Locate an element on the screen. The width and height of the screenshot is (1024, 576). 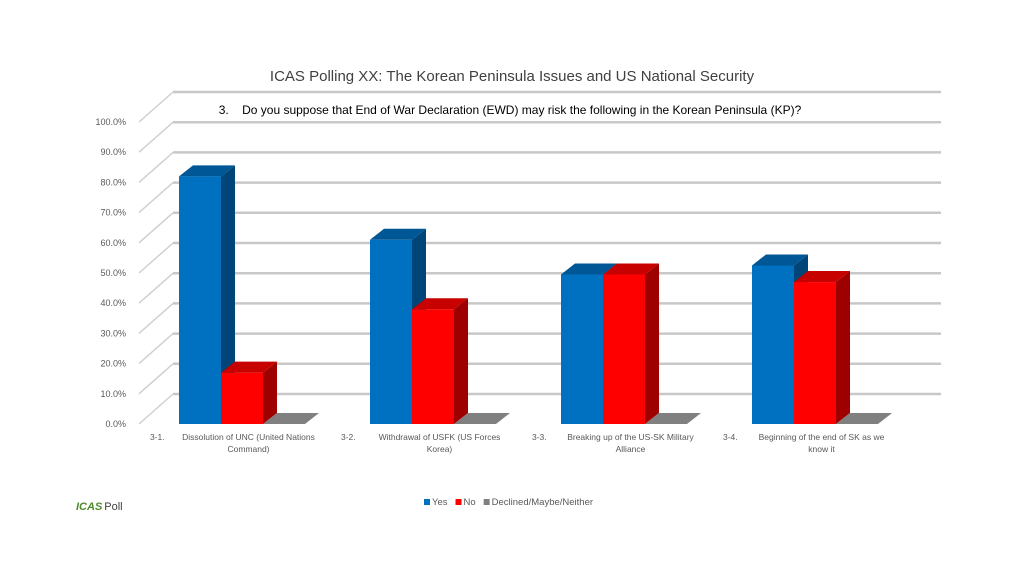
y-tick-label: 50.0% is located at coordinates (113, 273).